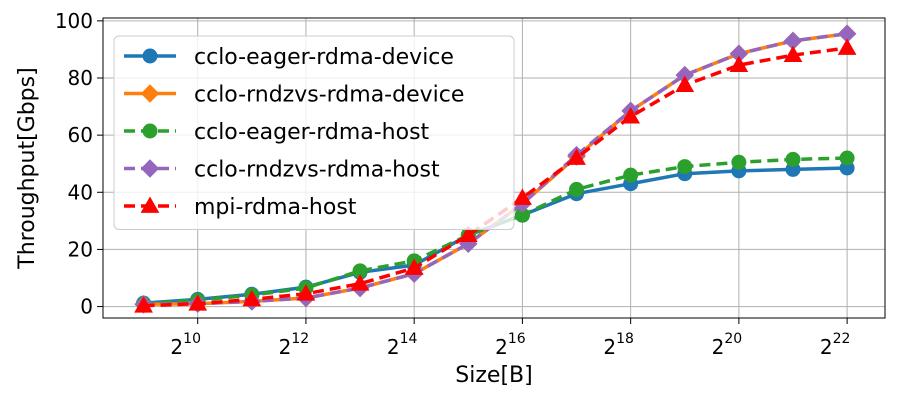 The image size is (900, 400). I want to click on x-tick-label: 220, so click(727, 345).